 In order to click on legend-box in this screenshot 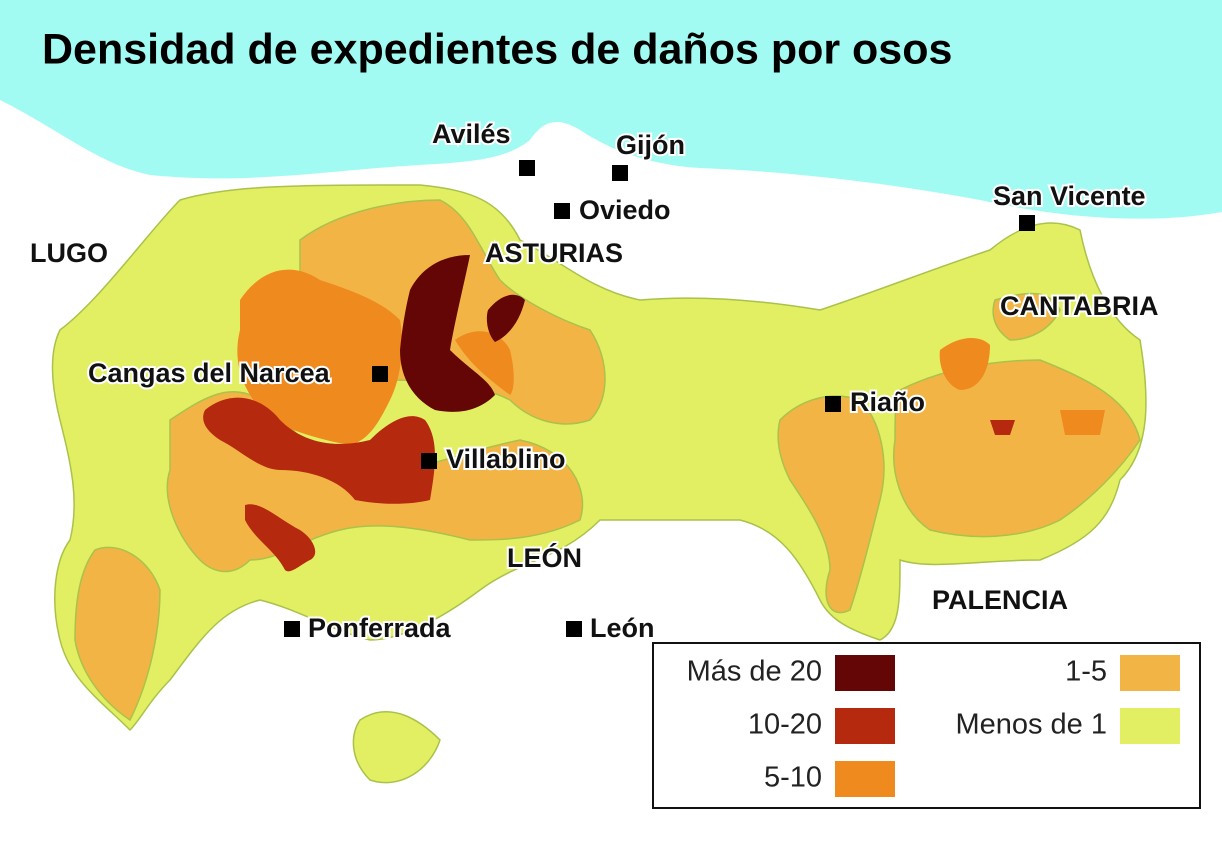, I will do `click(926, 725)`.